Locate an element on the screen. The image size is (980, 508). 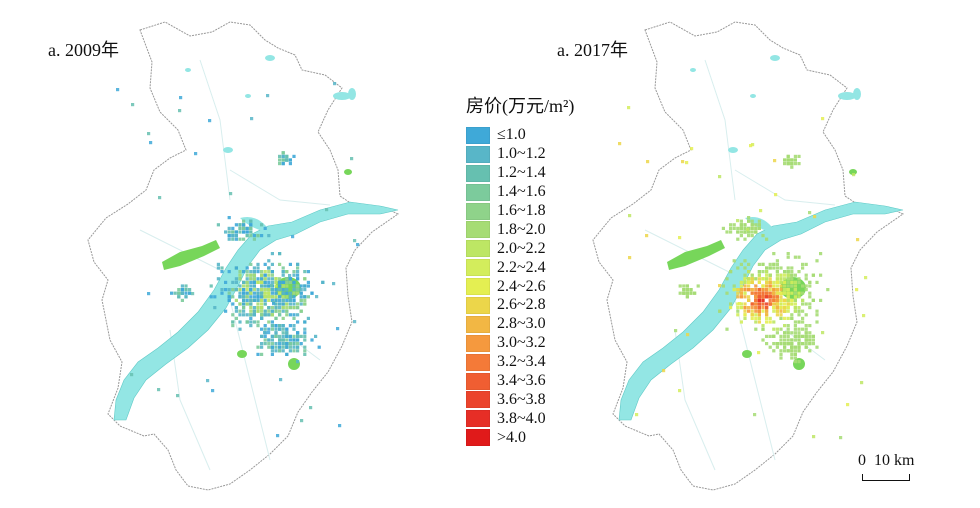
panel-title-2009: a. 2009年 is located at coordinates (83, 50).